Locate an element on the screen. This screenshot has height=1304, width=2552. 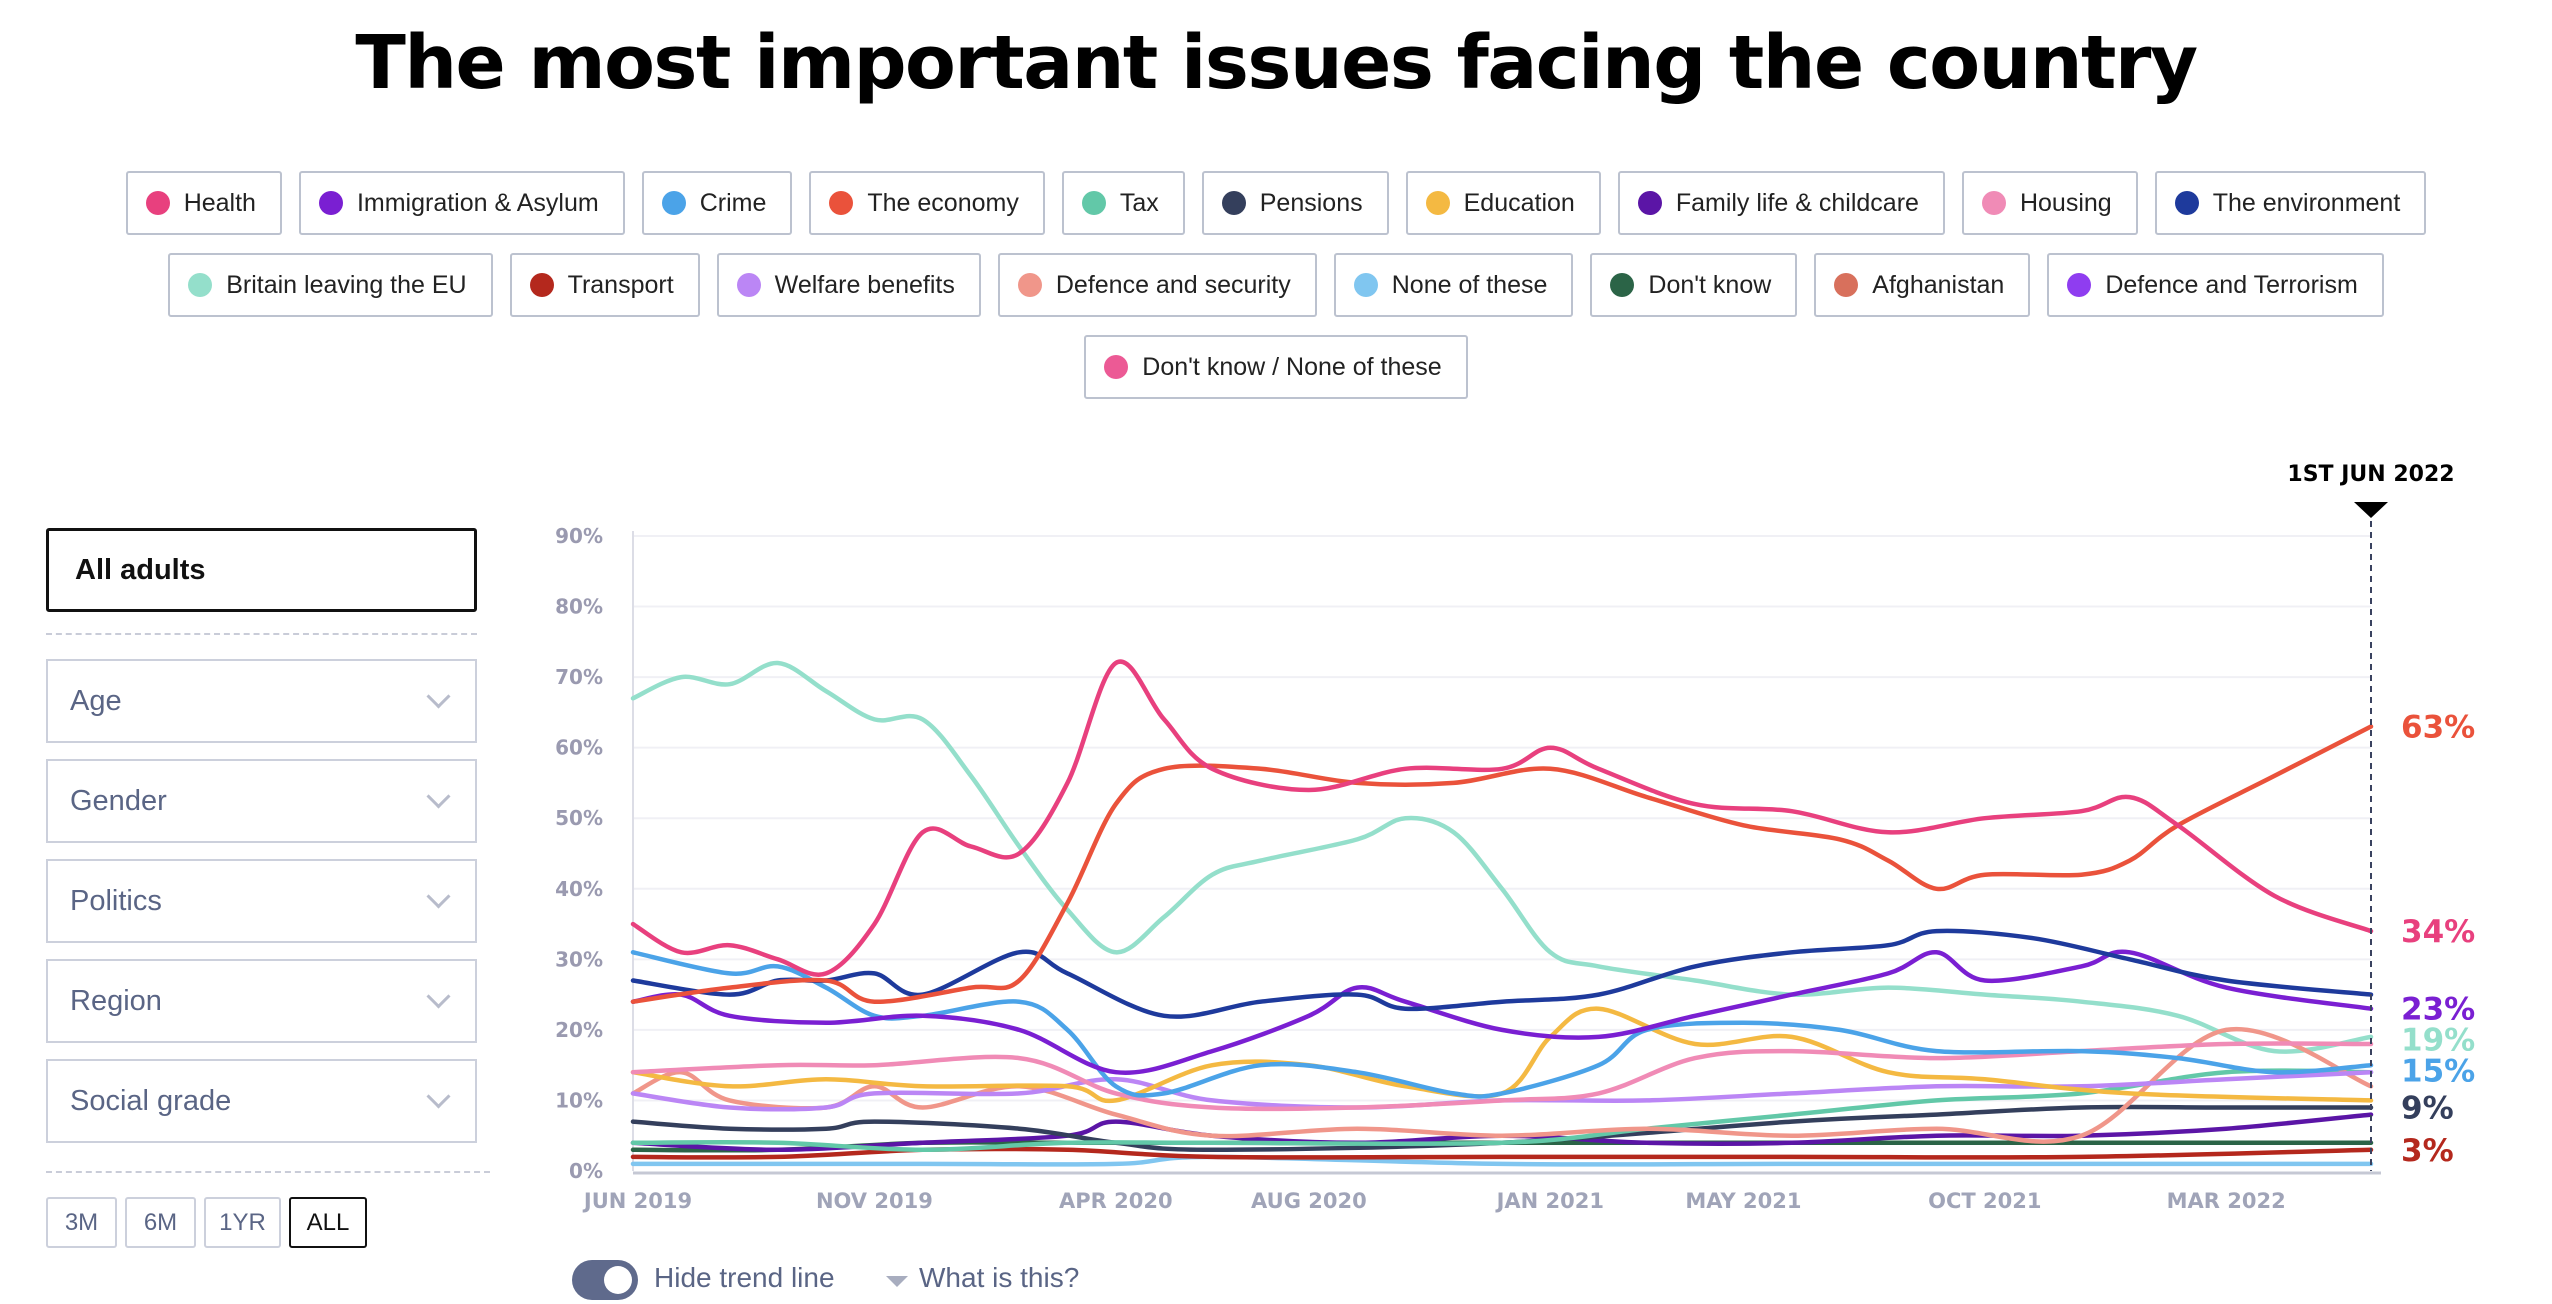
legend-label: Pensions is located at coordinates (1311, 202).